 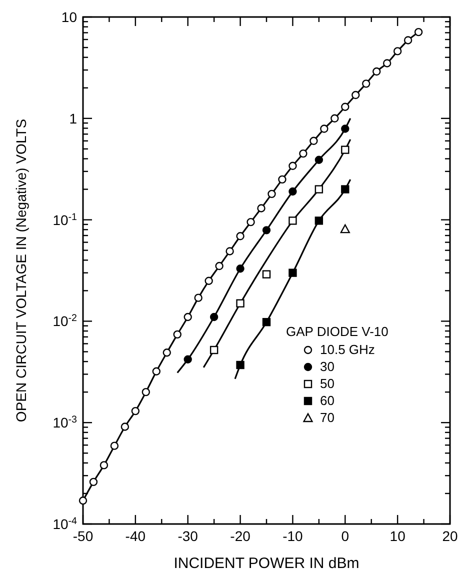 What do you see at coordinates (64, 321) in the screenshot?
I see `y-tick-label: 10$^{-2}$` at bounding box center [64, 321].